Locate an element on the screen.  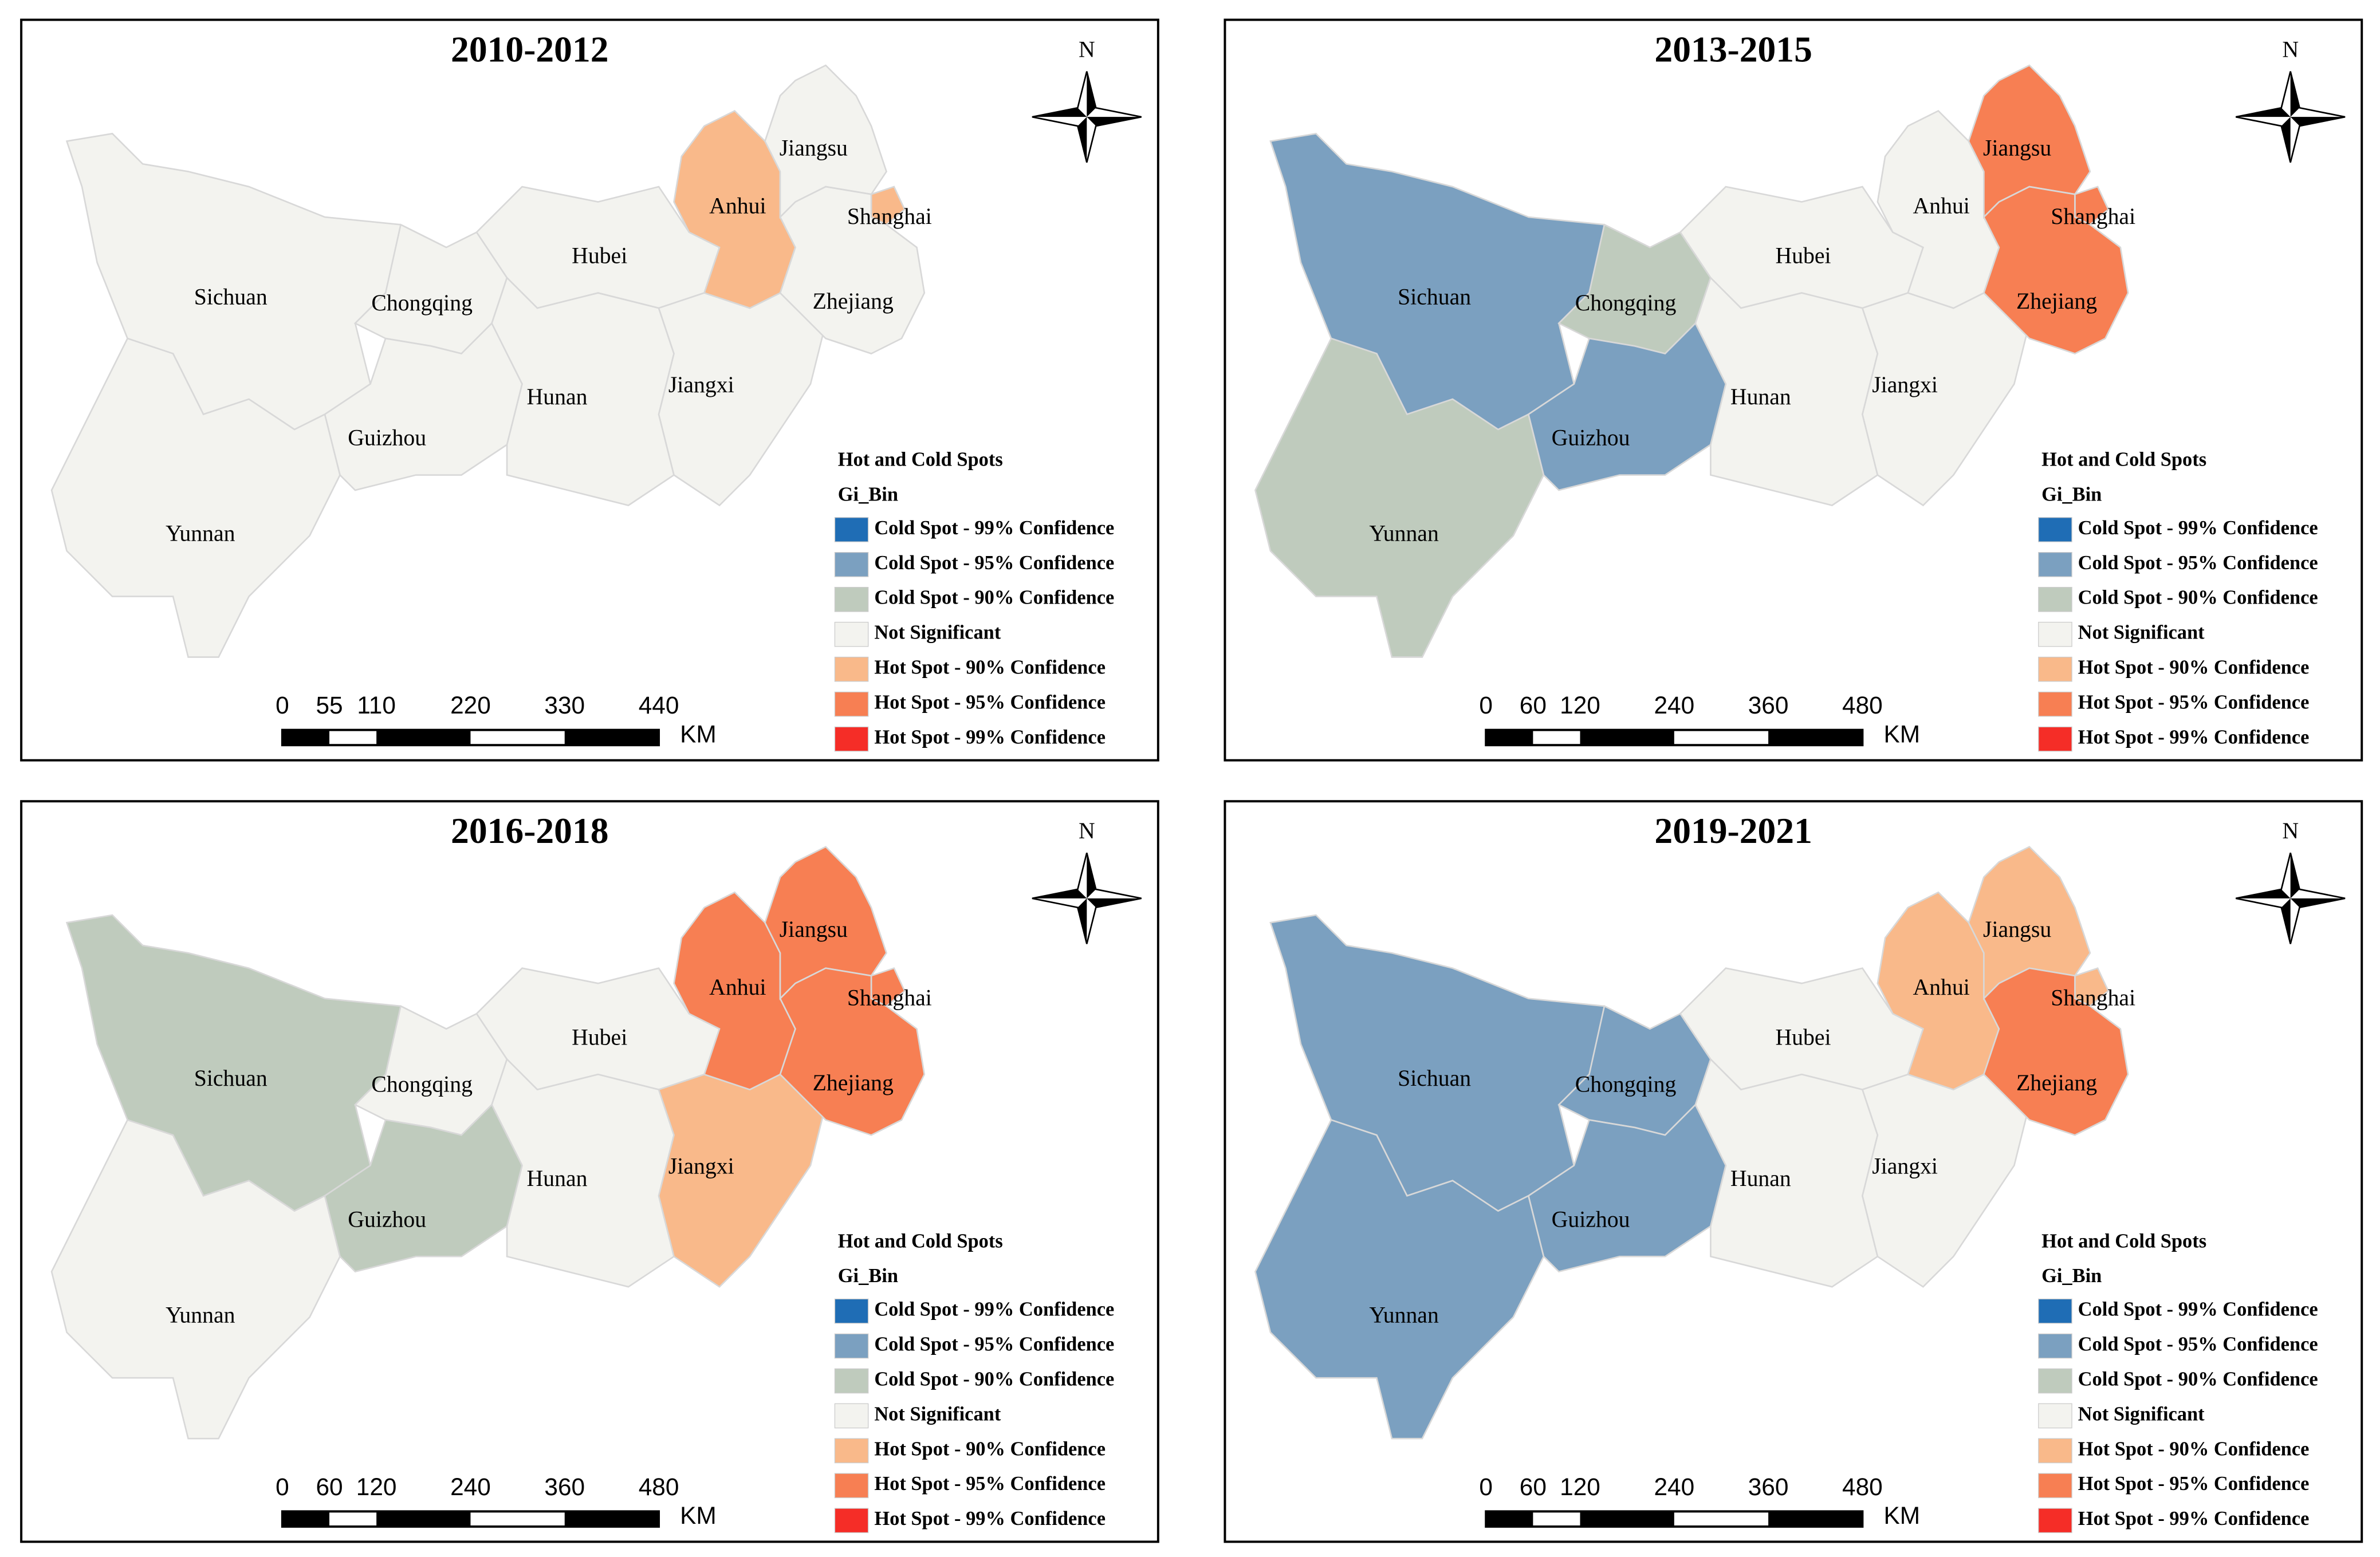
legend-label: Not Significant is located at coordinates (2141, 633).